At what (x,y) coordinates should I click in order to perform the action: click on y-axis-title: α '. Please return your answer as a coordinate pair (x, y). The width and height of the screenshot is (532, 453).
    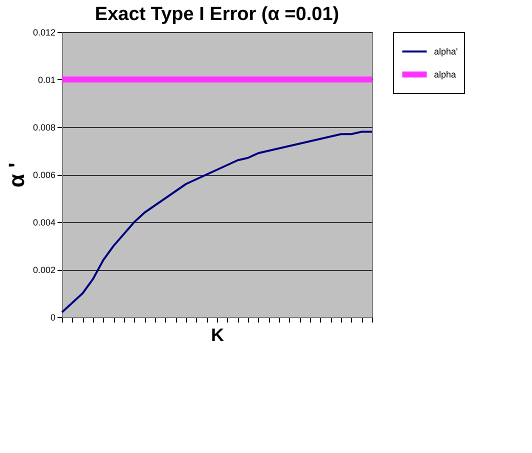
    Looking at the image, I should click on (16, 175).